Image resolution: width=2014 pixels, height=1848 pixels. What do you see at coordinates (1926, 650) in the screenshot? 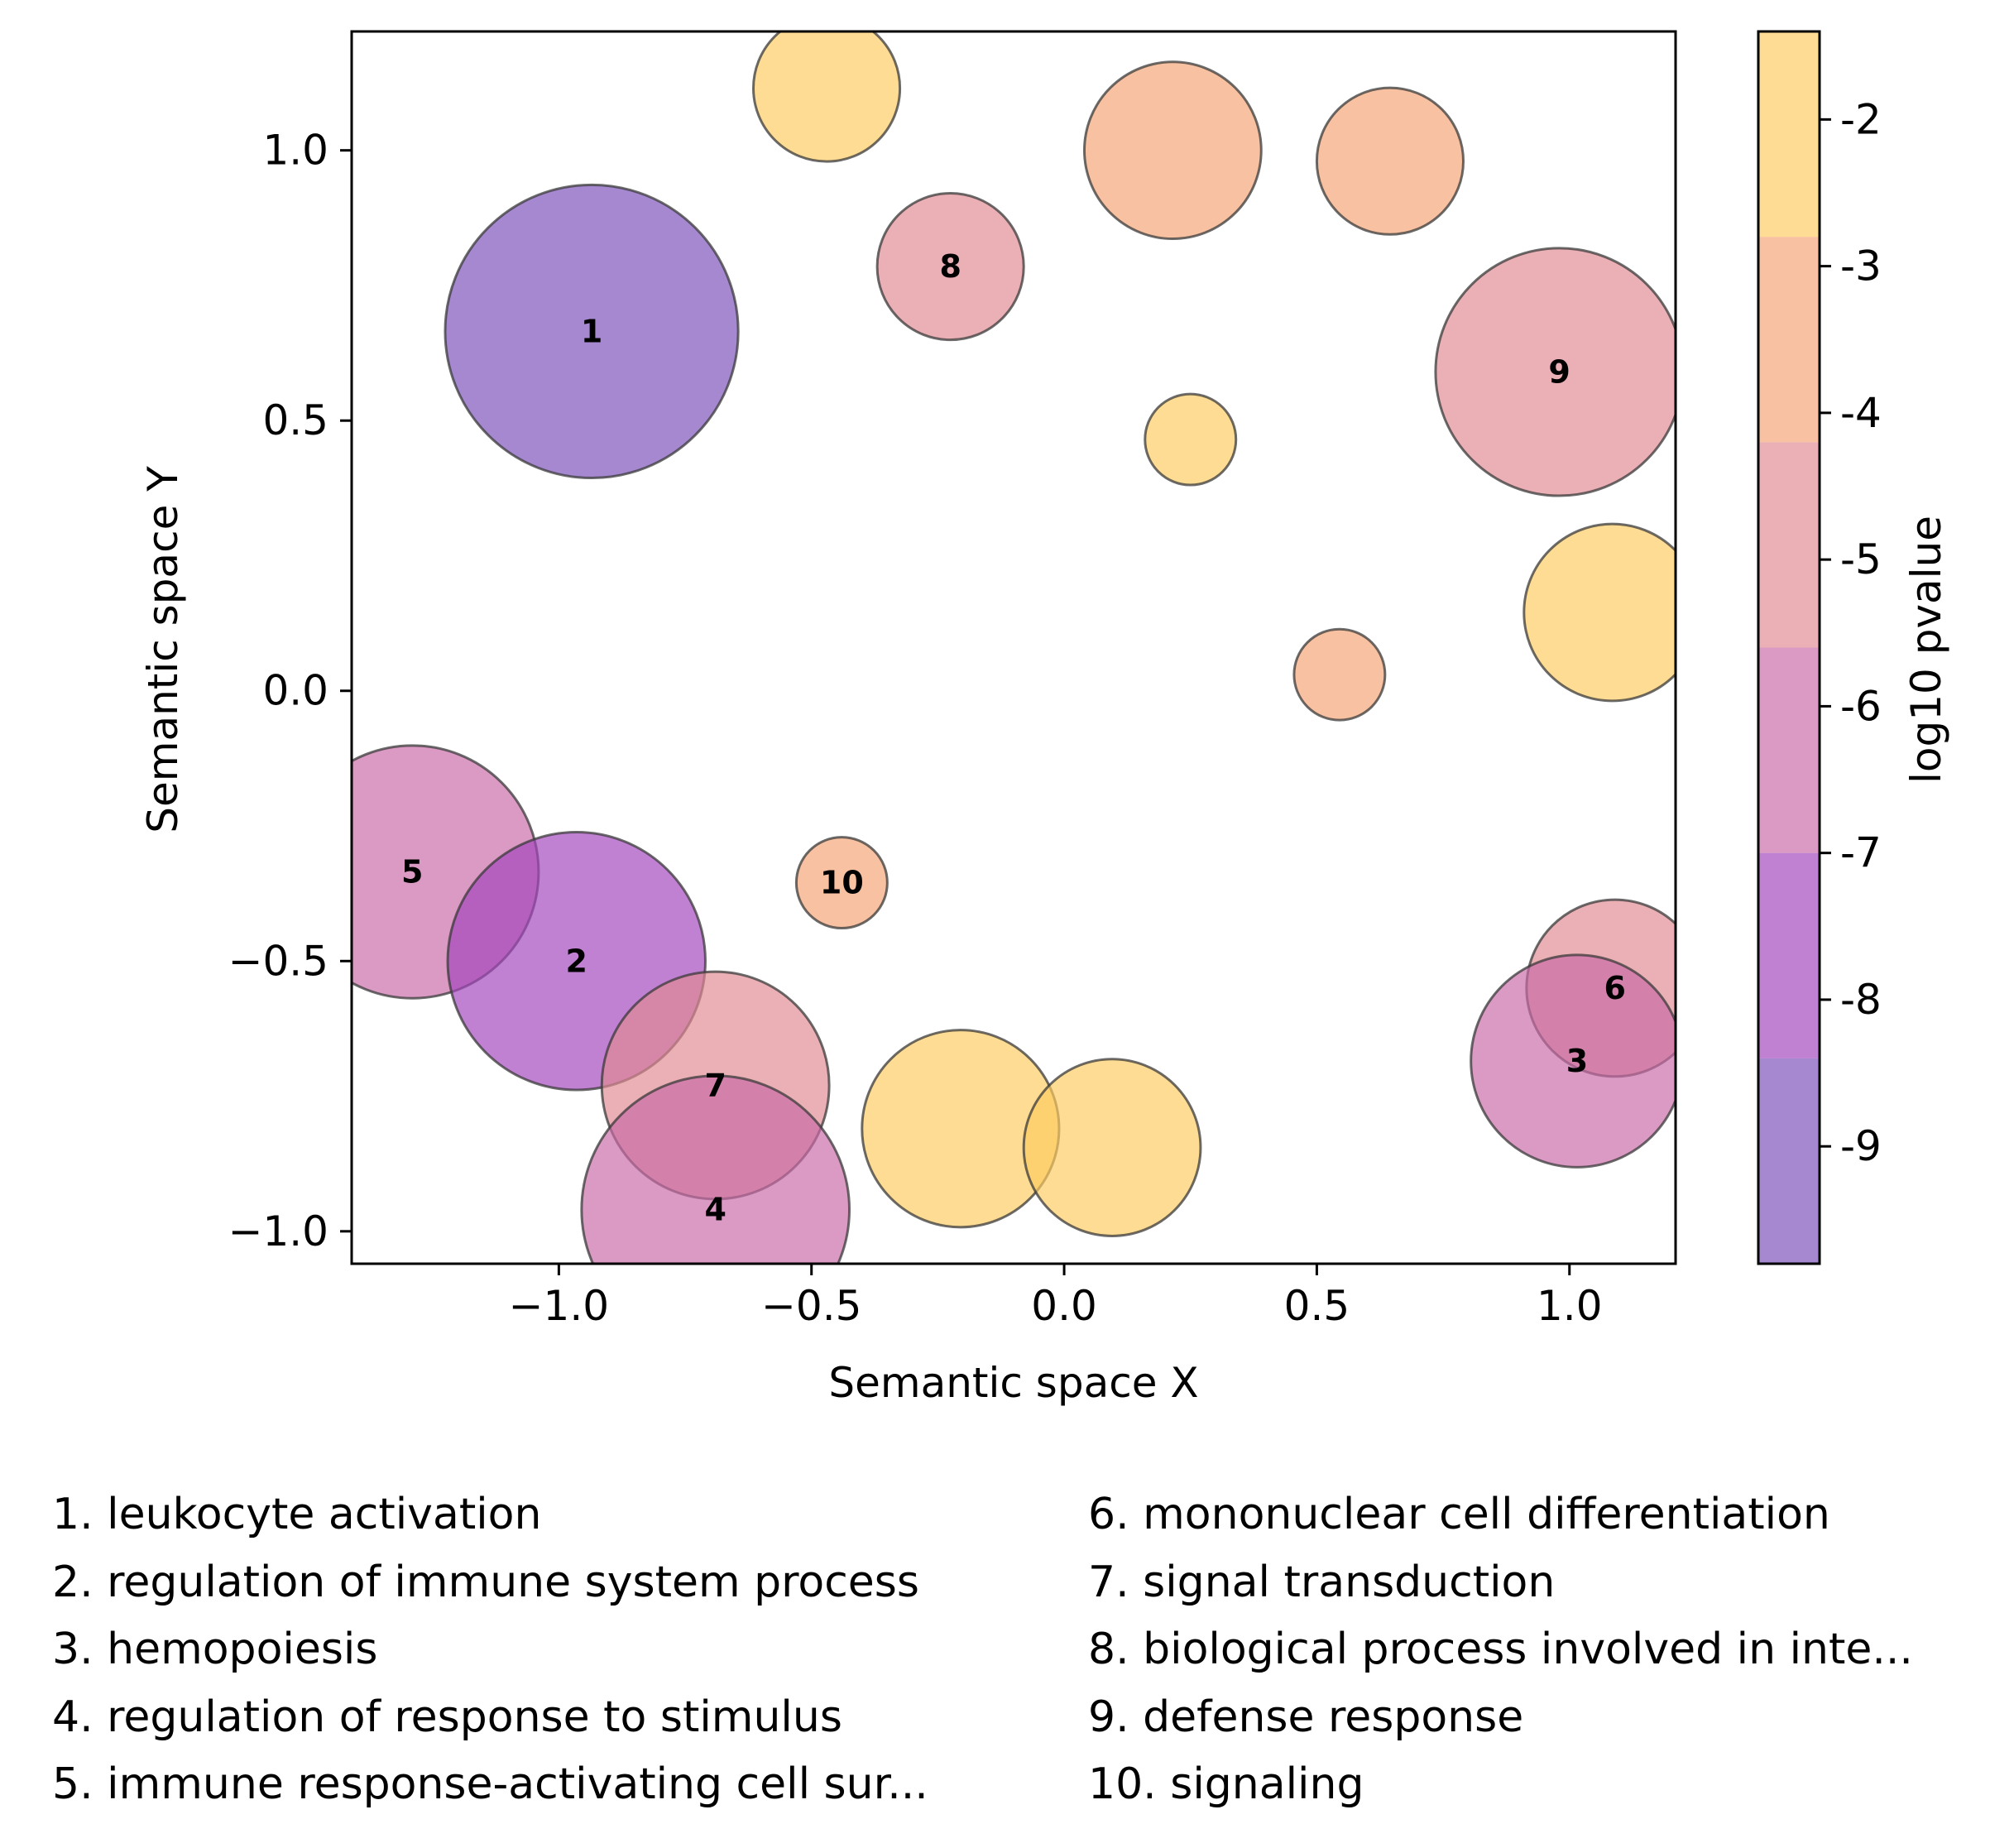
I see `colorbar-label: log10 pvalue` at bounding box center [1926, 650].